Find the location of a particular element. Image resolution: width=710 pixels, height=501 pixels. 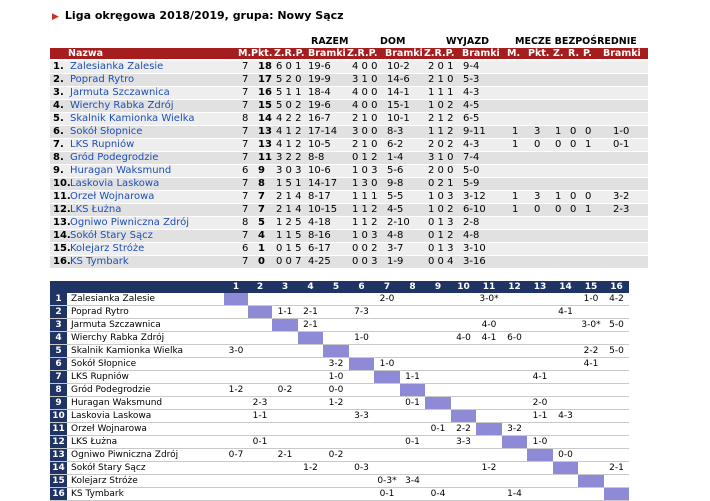

team-link: Poprad Rytro is located at coordinates (102, 79).